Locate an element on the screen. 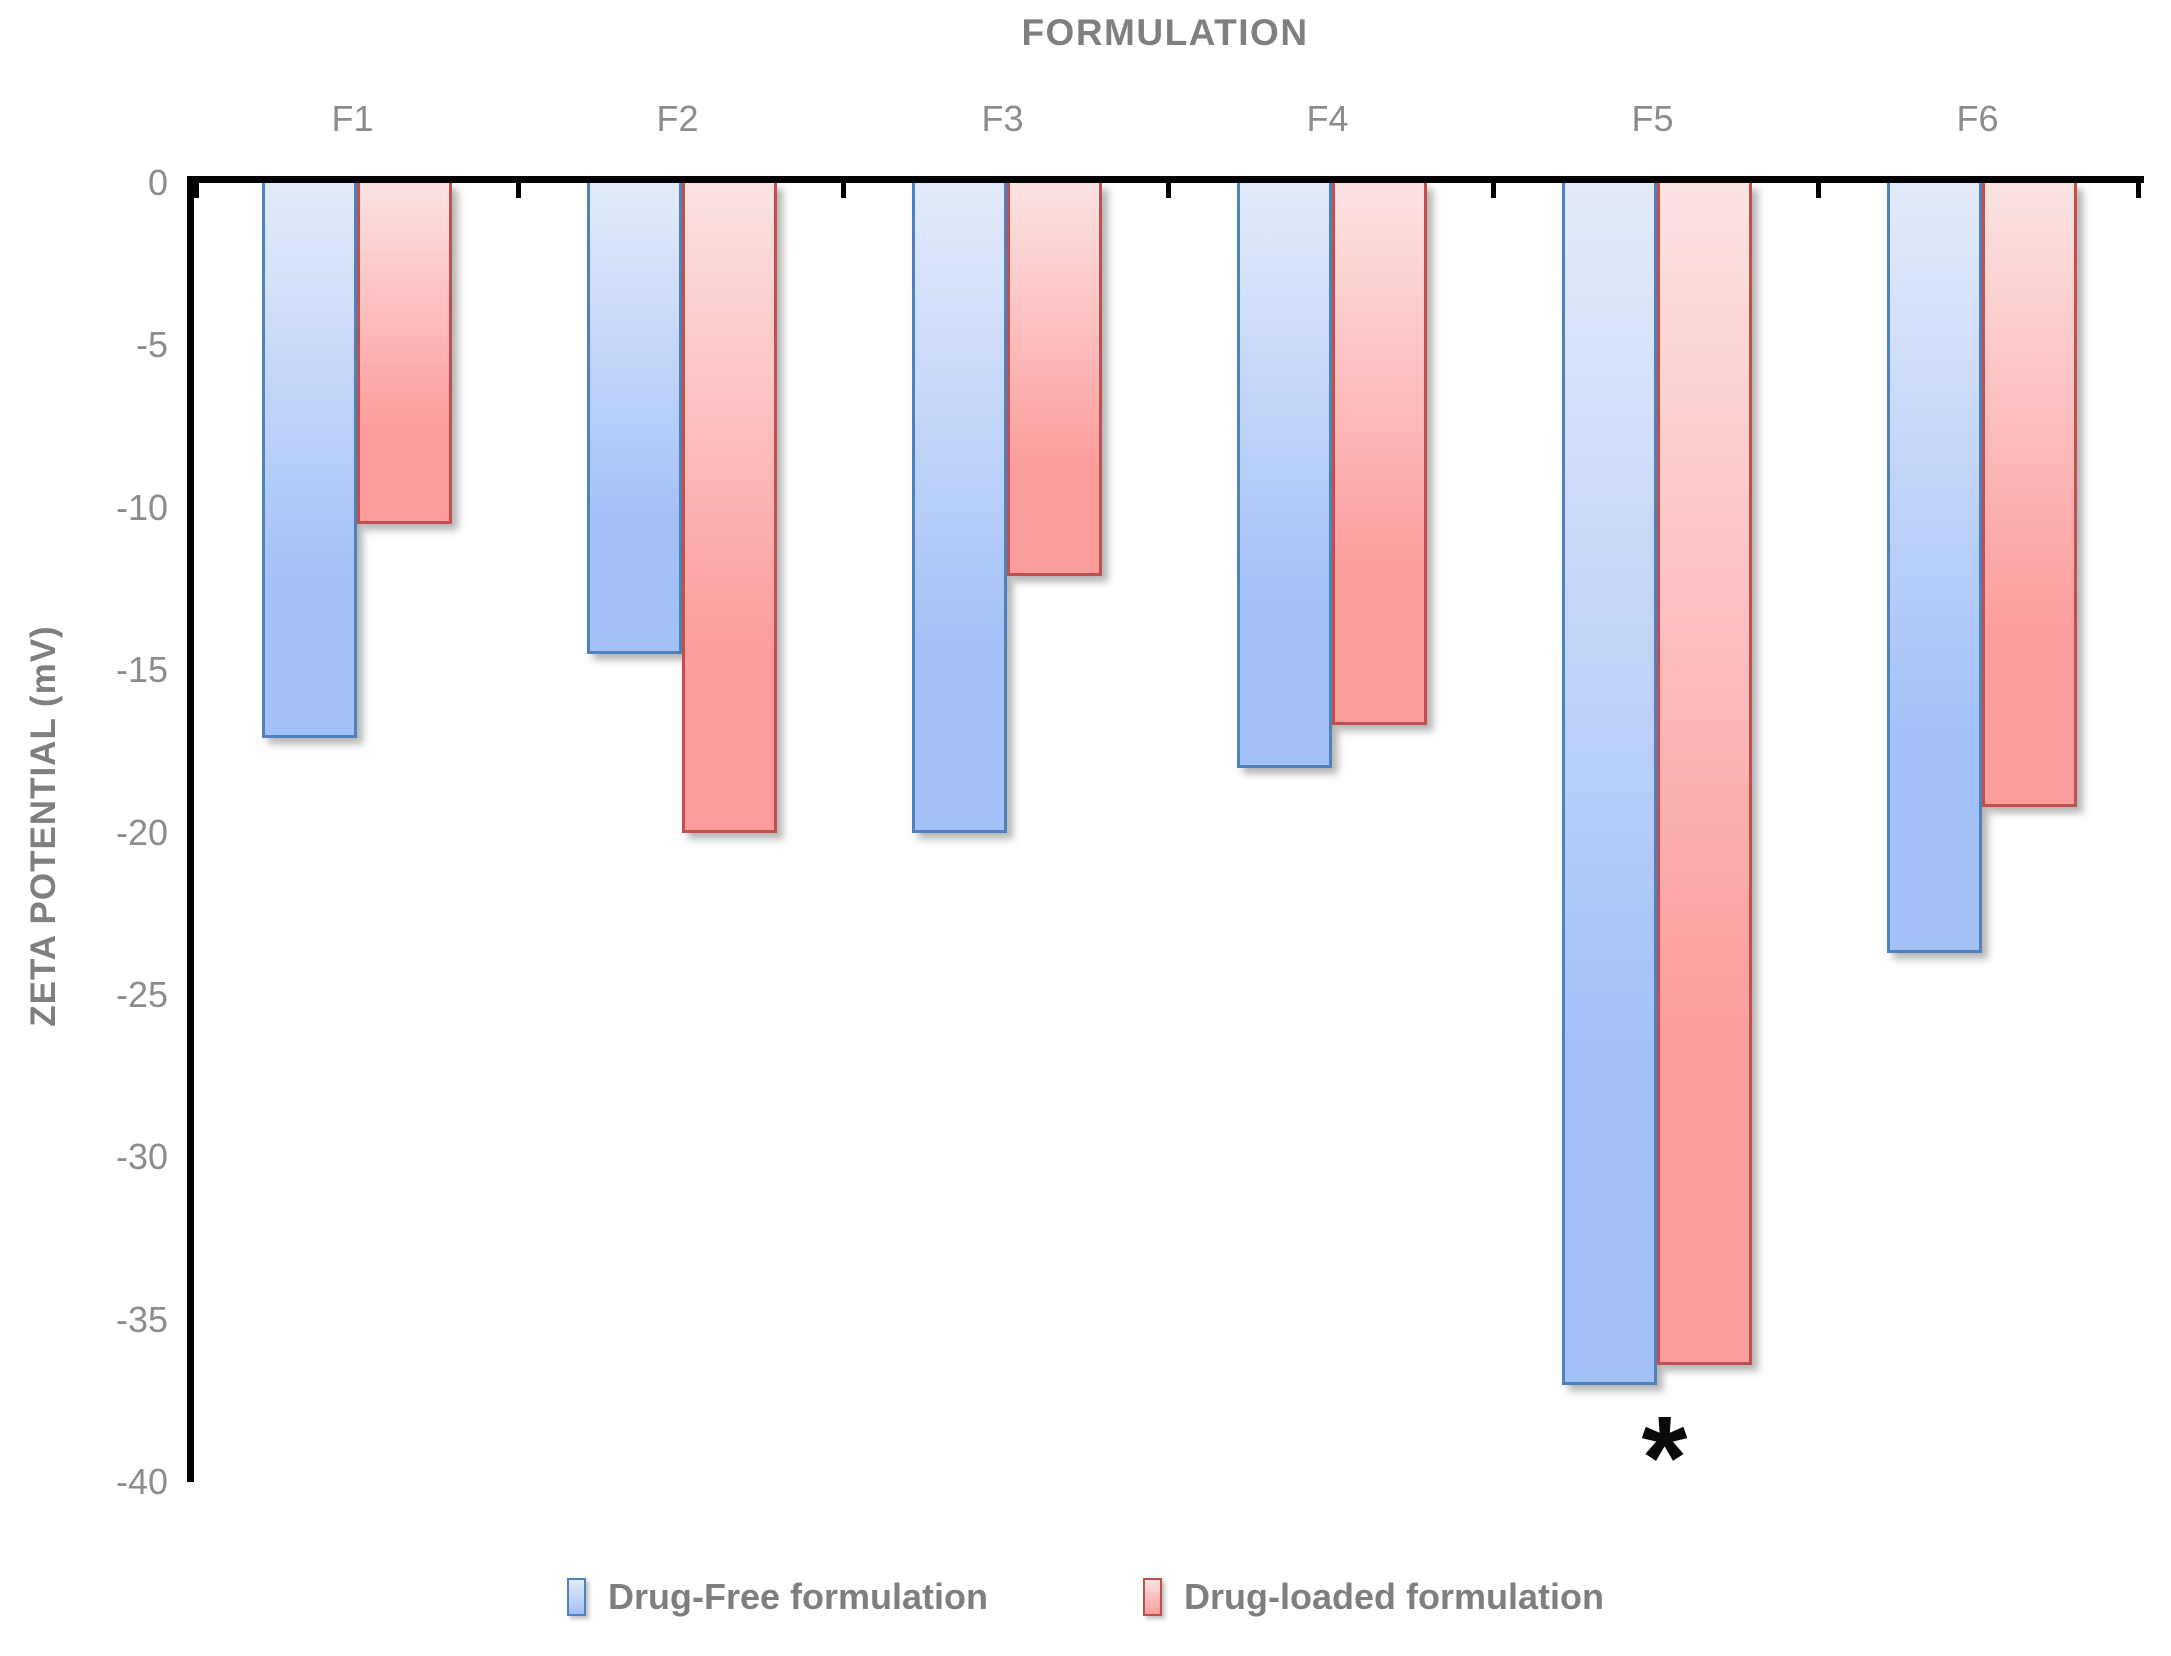  x-tick-label-f2: F2 is located at coordinates (677, 118).